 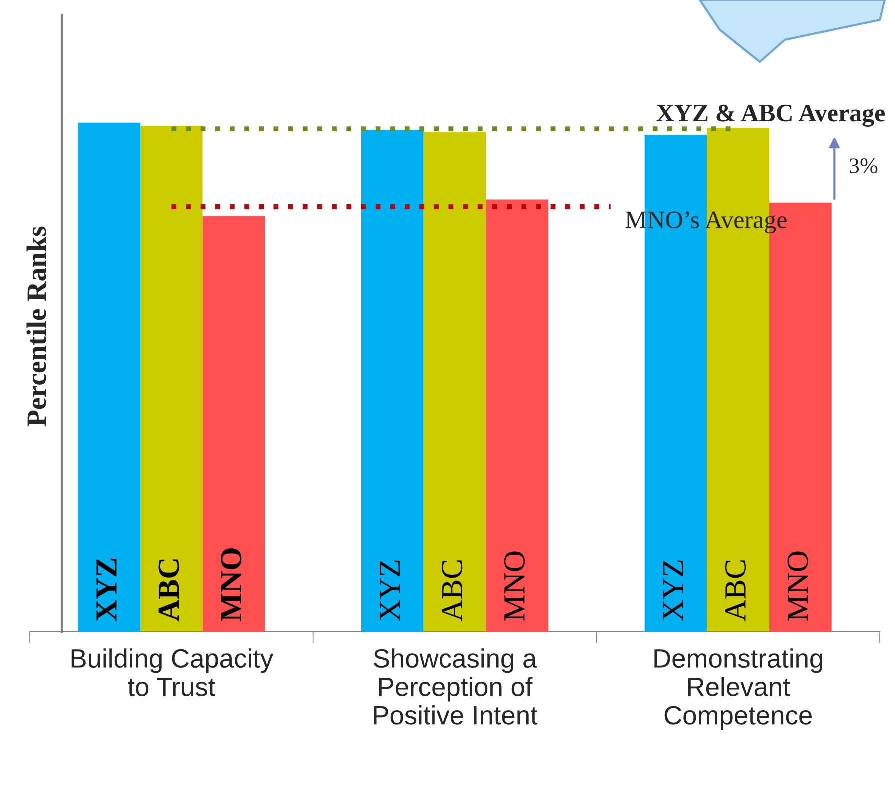 I want to click on text: 3%, so click(x=864, y=166).